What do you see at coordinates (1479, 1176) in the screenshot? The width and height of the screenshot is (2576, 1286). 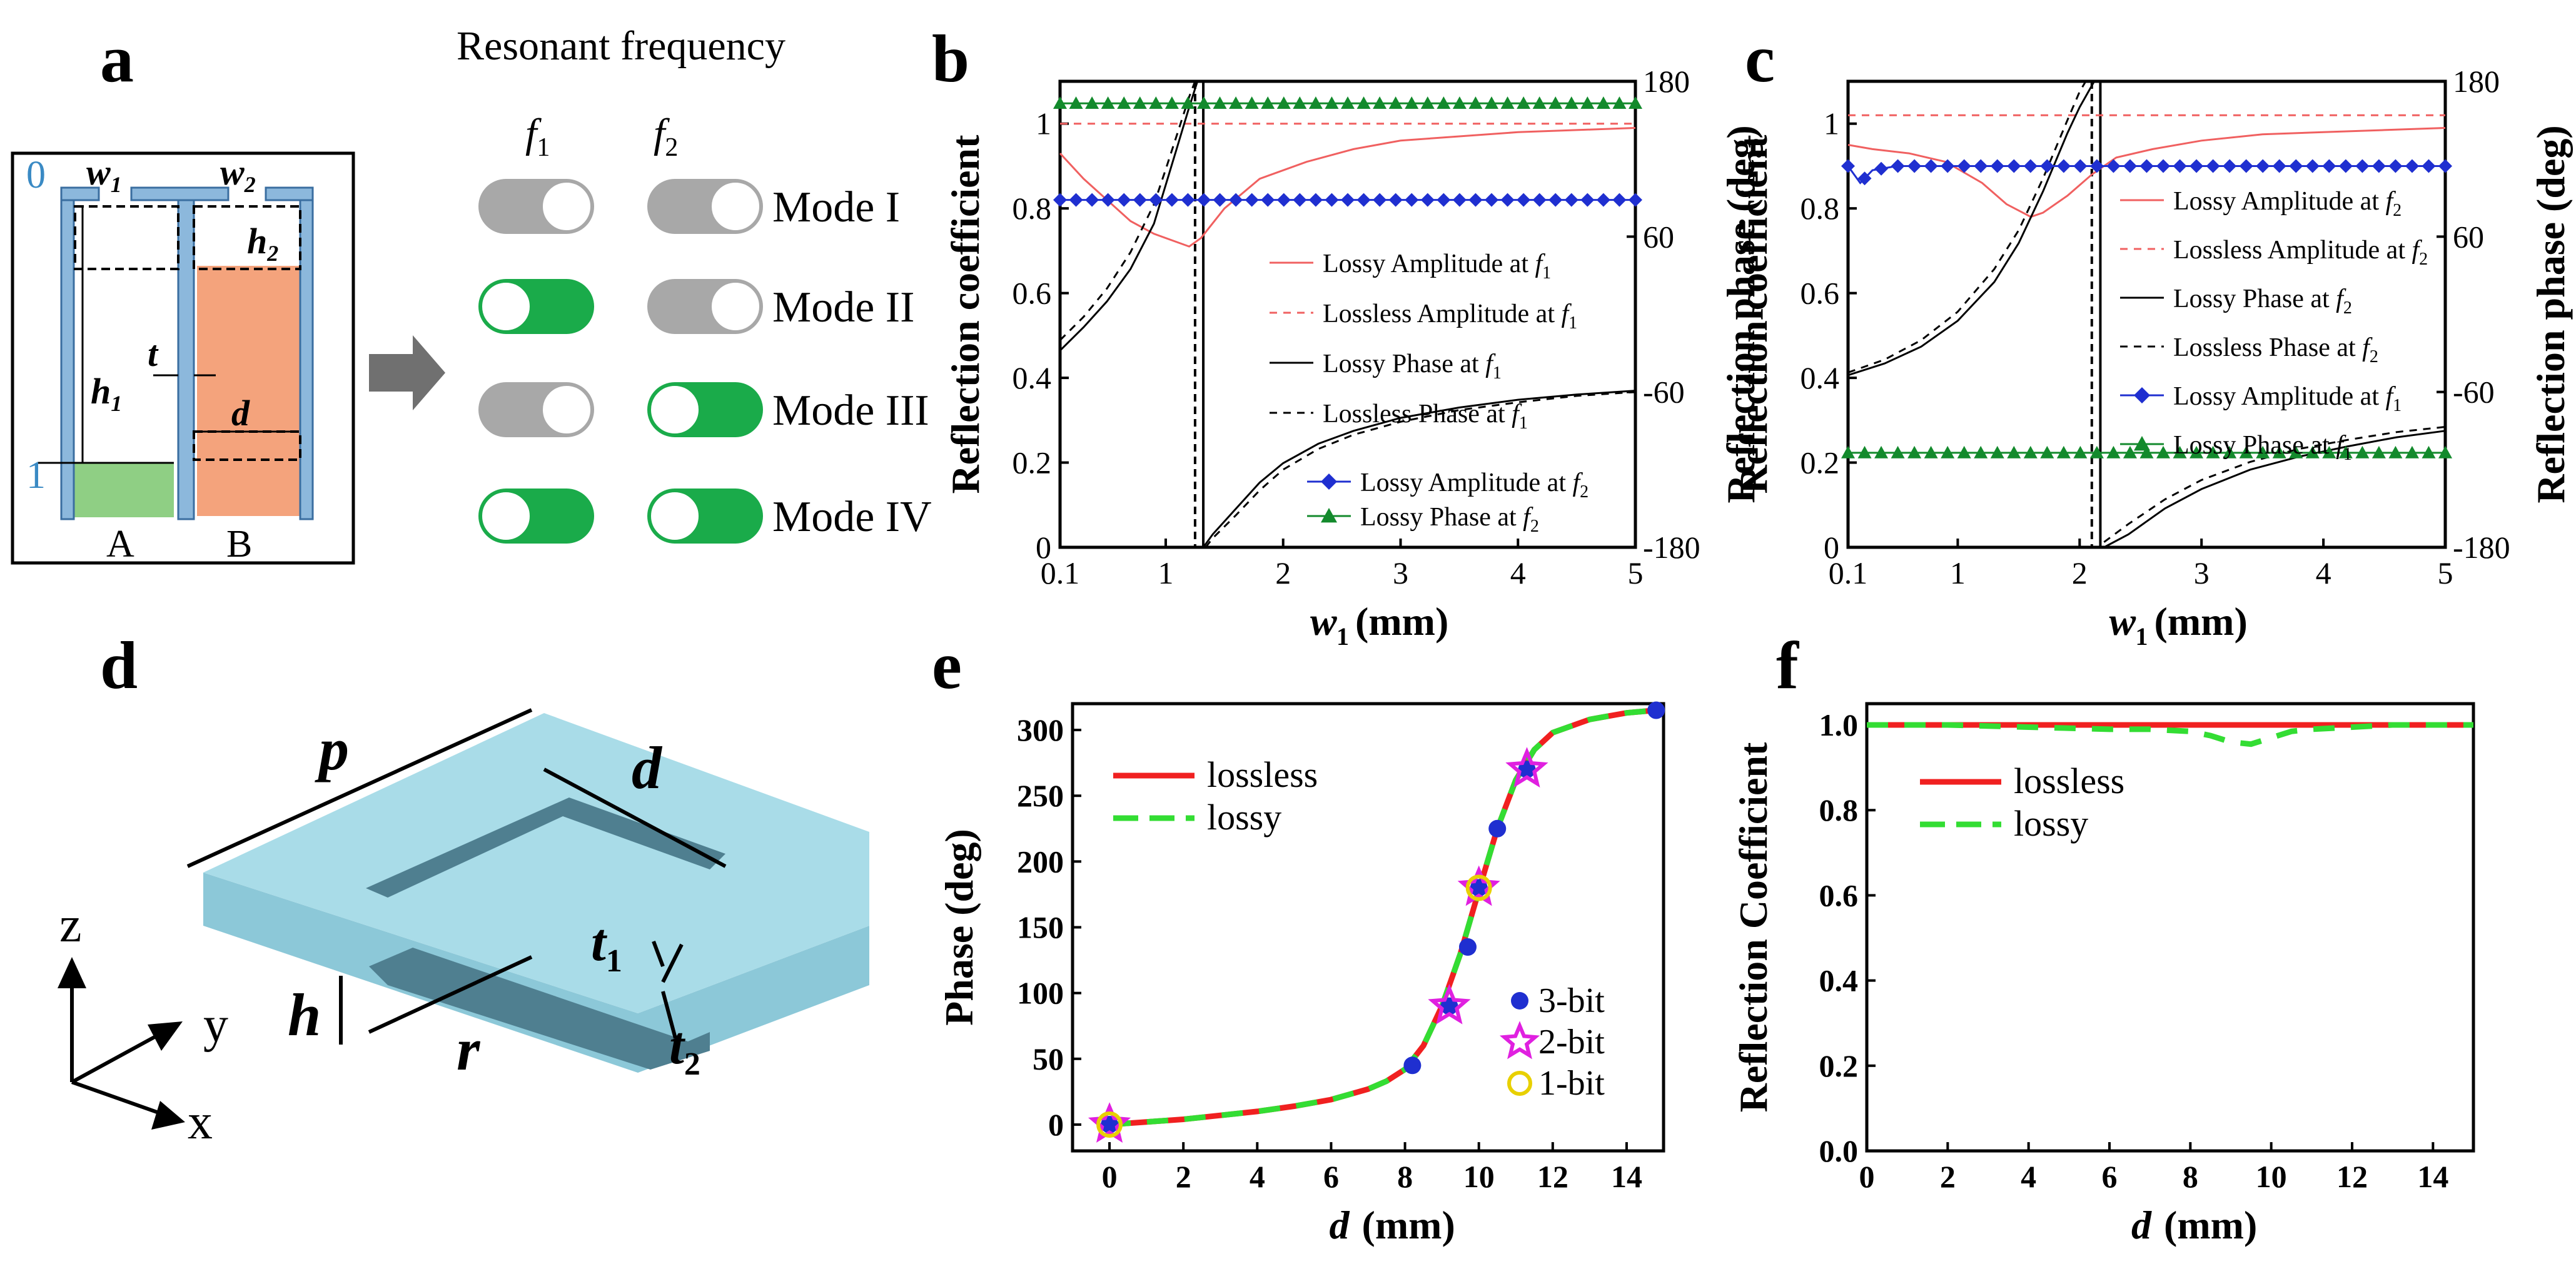 I see `x-tick-label: 10` at bounding box center [1479, 1176].